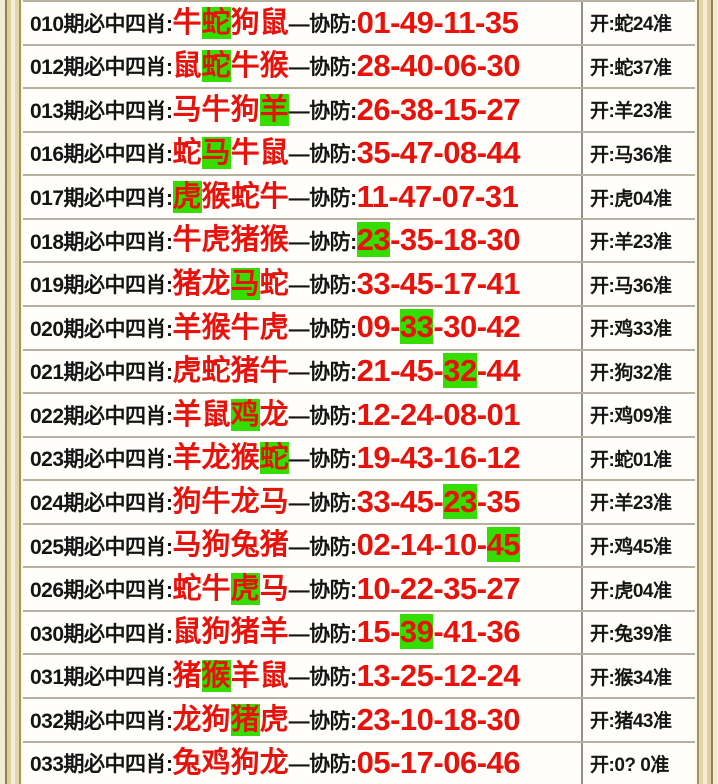  Describe the element at coordinates (416, 327) in the screenshot. I see `defense-number: 33` at that location.